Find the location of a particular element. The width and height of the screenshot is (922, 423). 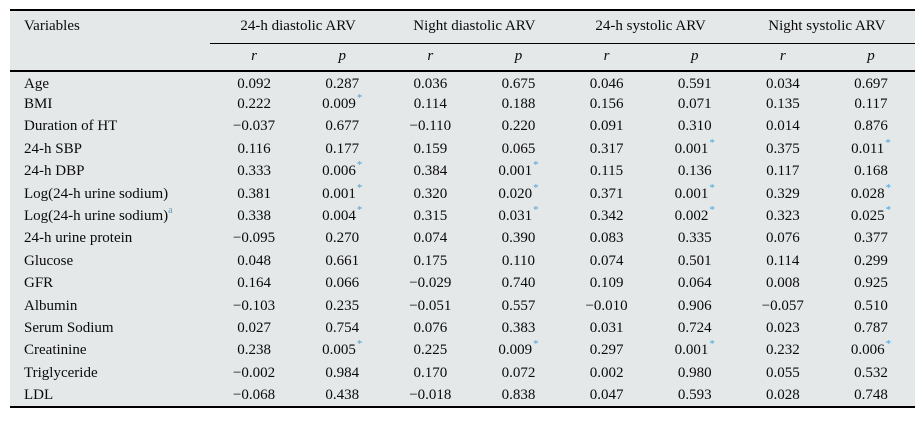

value-cell: 0.074 is located at coordinates (430, 238).